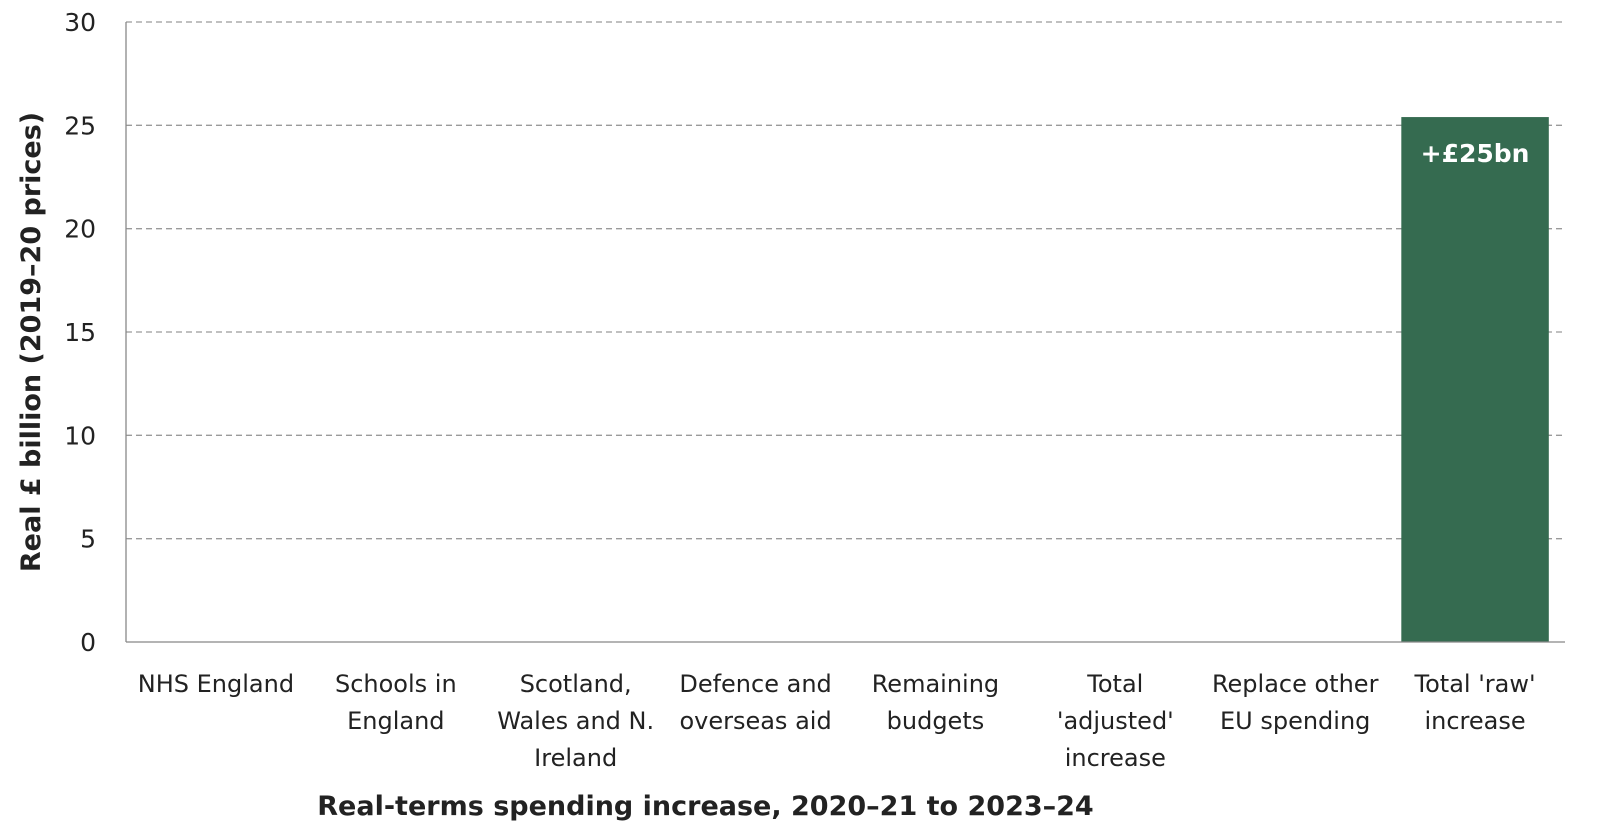 The height and width of the screenshot is (831, 1606). What do you see at coordinates (1295, 684) in the screenshot?
I see `x-category-label: Replace other` at bounding box center [1295, 684].